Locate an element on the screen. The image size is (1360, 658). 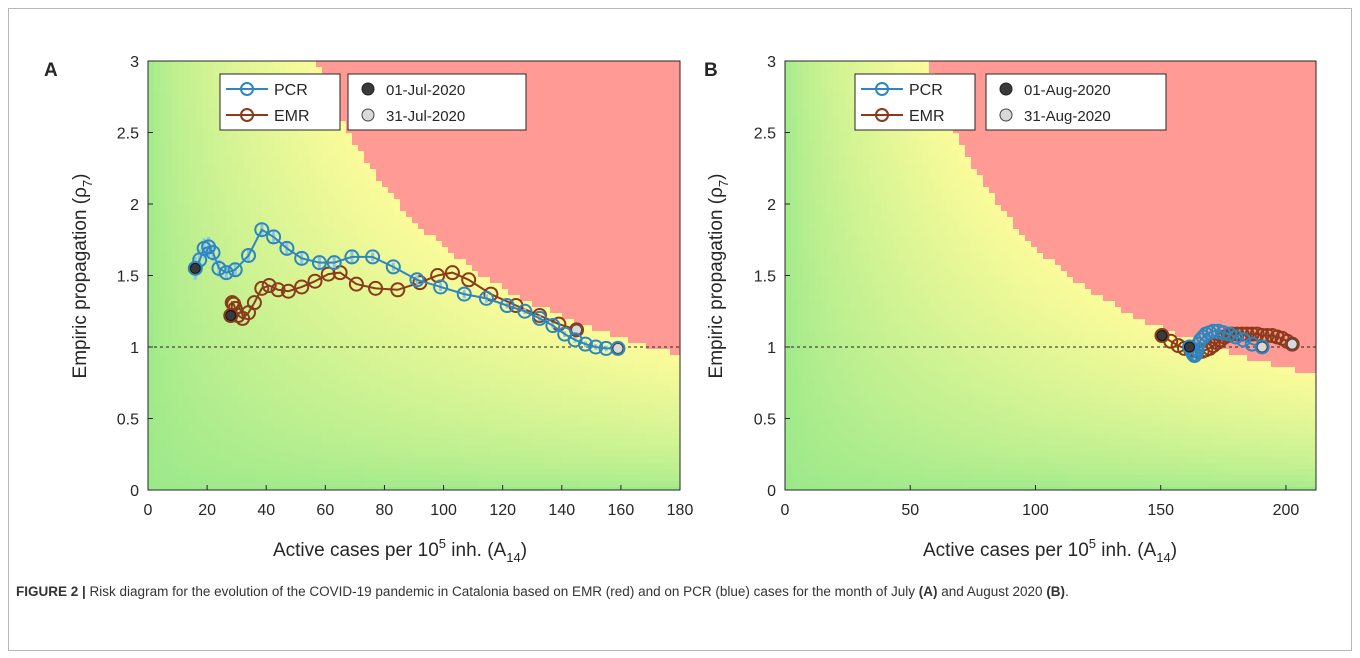
x-axis-label-b: Active cases per 105 inh. (A14) is located at coordinates (1050, 550).